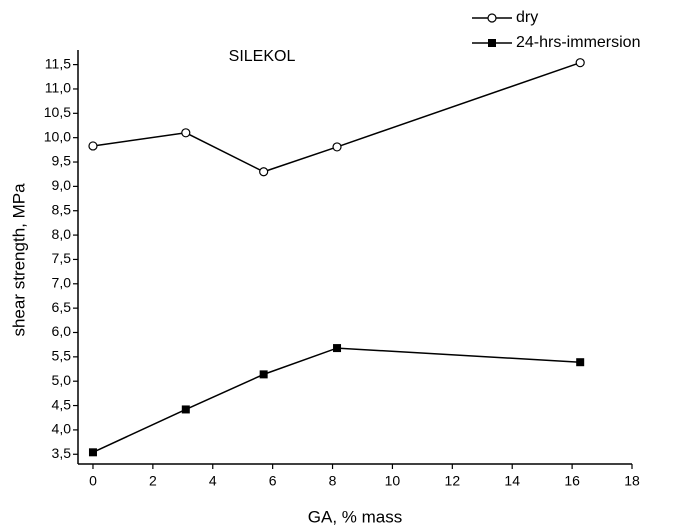 The image size is (688, 528). I want to click on x-tick-label: 2, so click(153, 481).